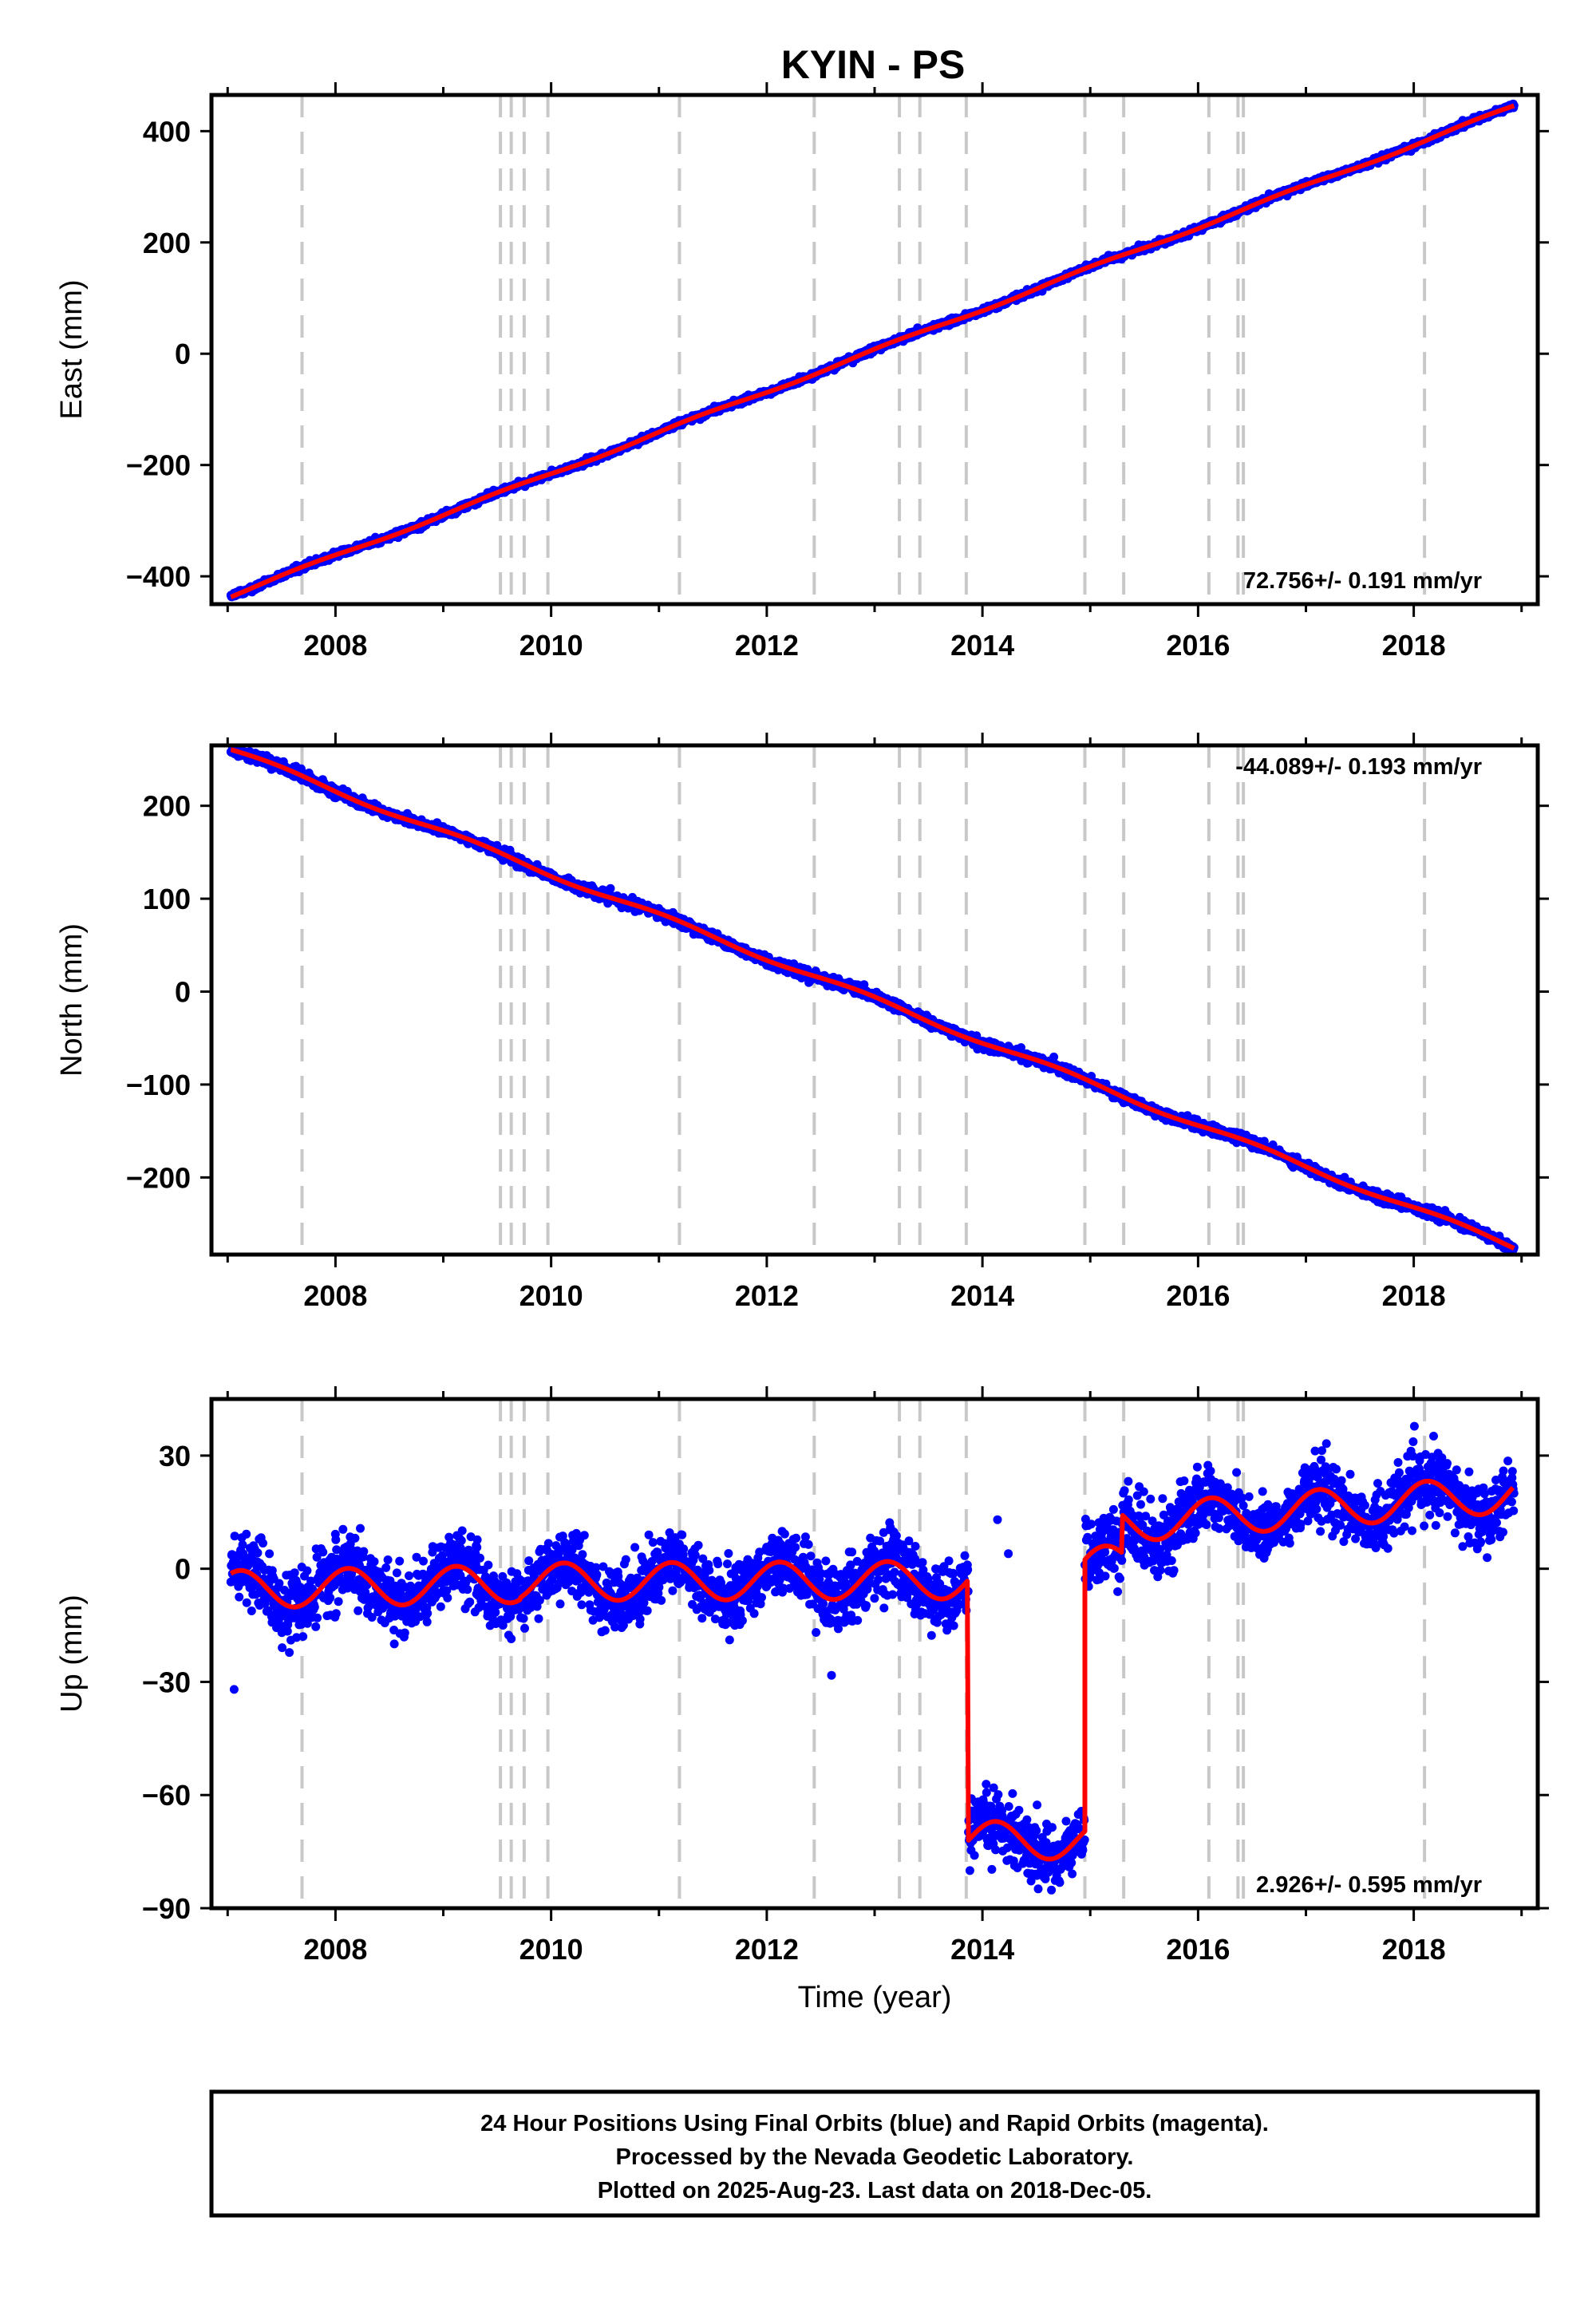  I want to click on y-tick-label: −200, so click(158, 465).